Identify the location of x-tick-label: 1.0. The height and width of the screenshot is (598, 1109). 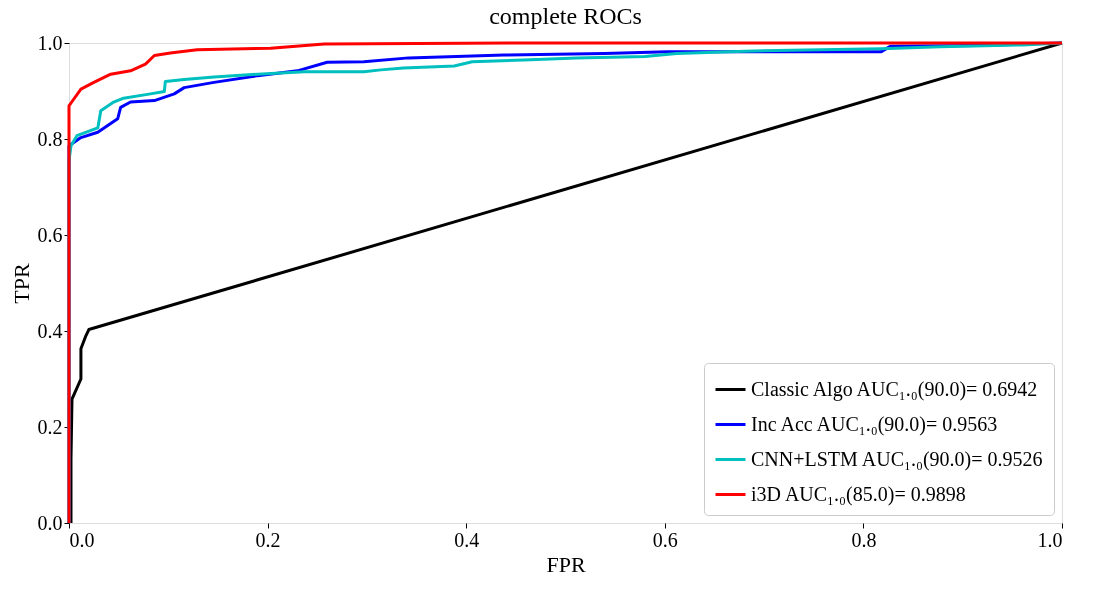
(1050, 539).